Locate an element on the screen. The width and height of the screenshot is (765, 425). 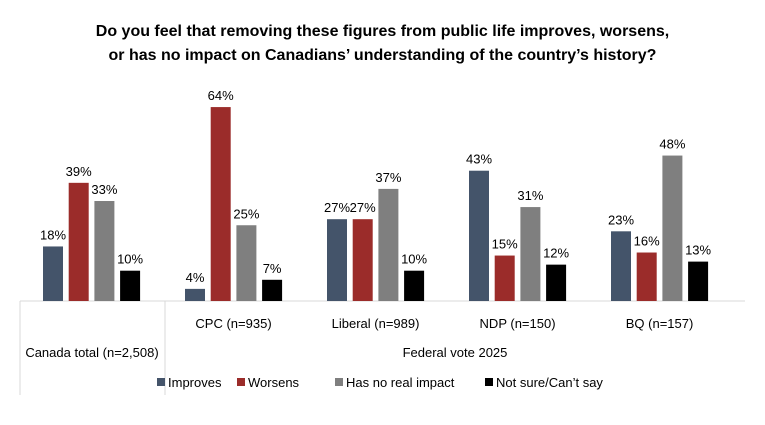
category-label: Canada total (n=2,508) is located at coordinates (91, 352).